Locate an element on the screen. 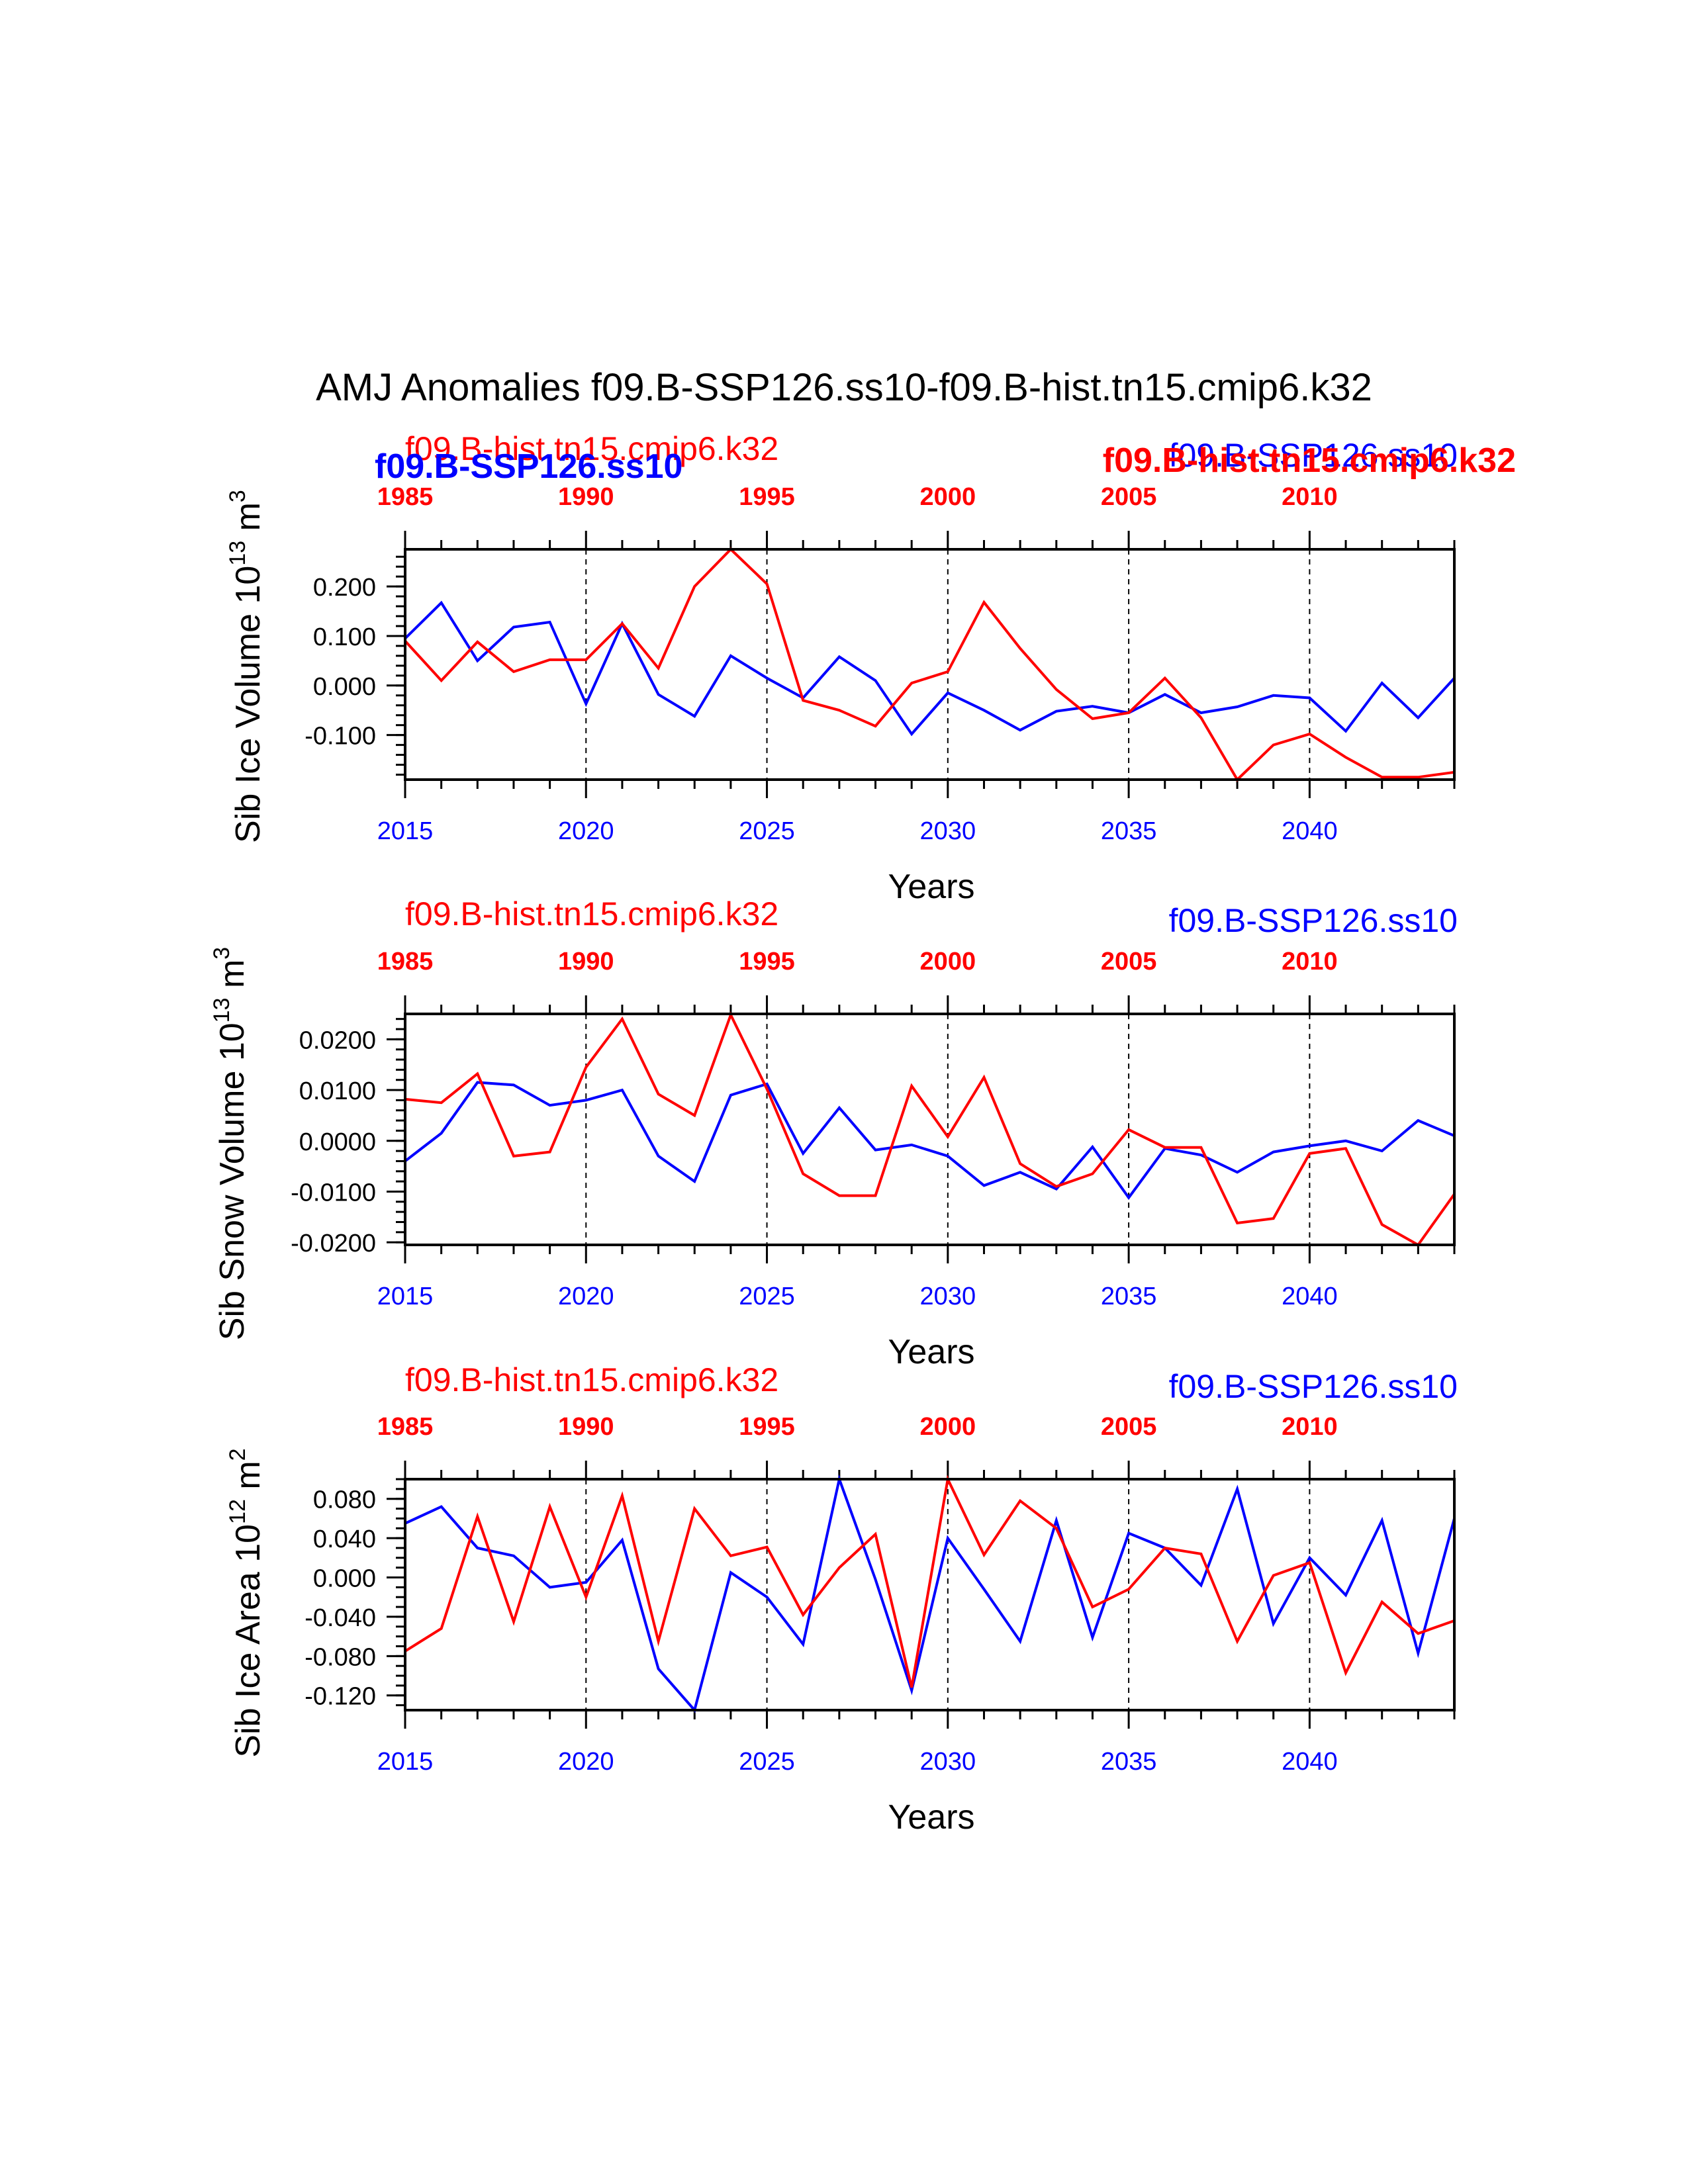 The image size is (1688, 2184). y-tick-label: 0.100 is located at coordinates (344, 637).